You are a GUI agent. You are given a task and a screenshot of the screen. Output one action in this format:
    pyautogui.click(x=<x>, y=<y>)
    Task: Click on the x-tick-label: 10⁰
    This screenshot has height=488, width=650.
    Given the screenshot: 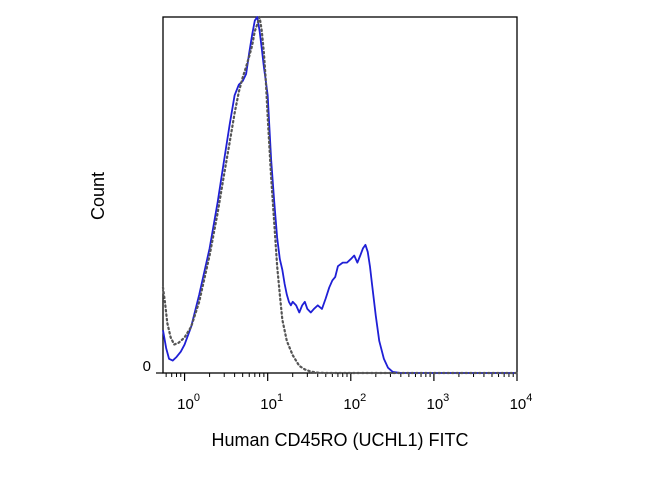 What is the action you would take?
    pyautogui.click(x=188, y=402)
    